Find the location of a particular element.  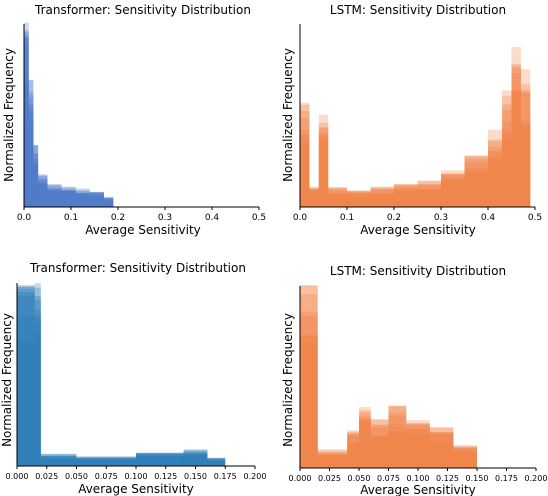

x-tick-label: 0.125 is located at coordinates (165, 476).